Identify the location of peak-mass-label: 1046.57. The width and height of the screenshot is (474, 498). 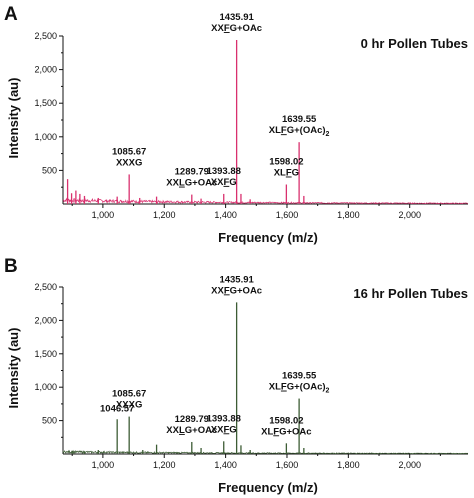
(117, 408).